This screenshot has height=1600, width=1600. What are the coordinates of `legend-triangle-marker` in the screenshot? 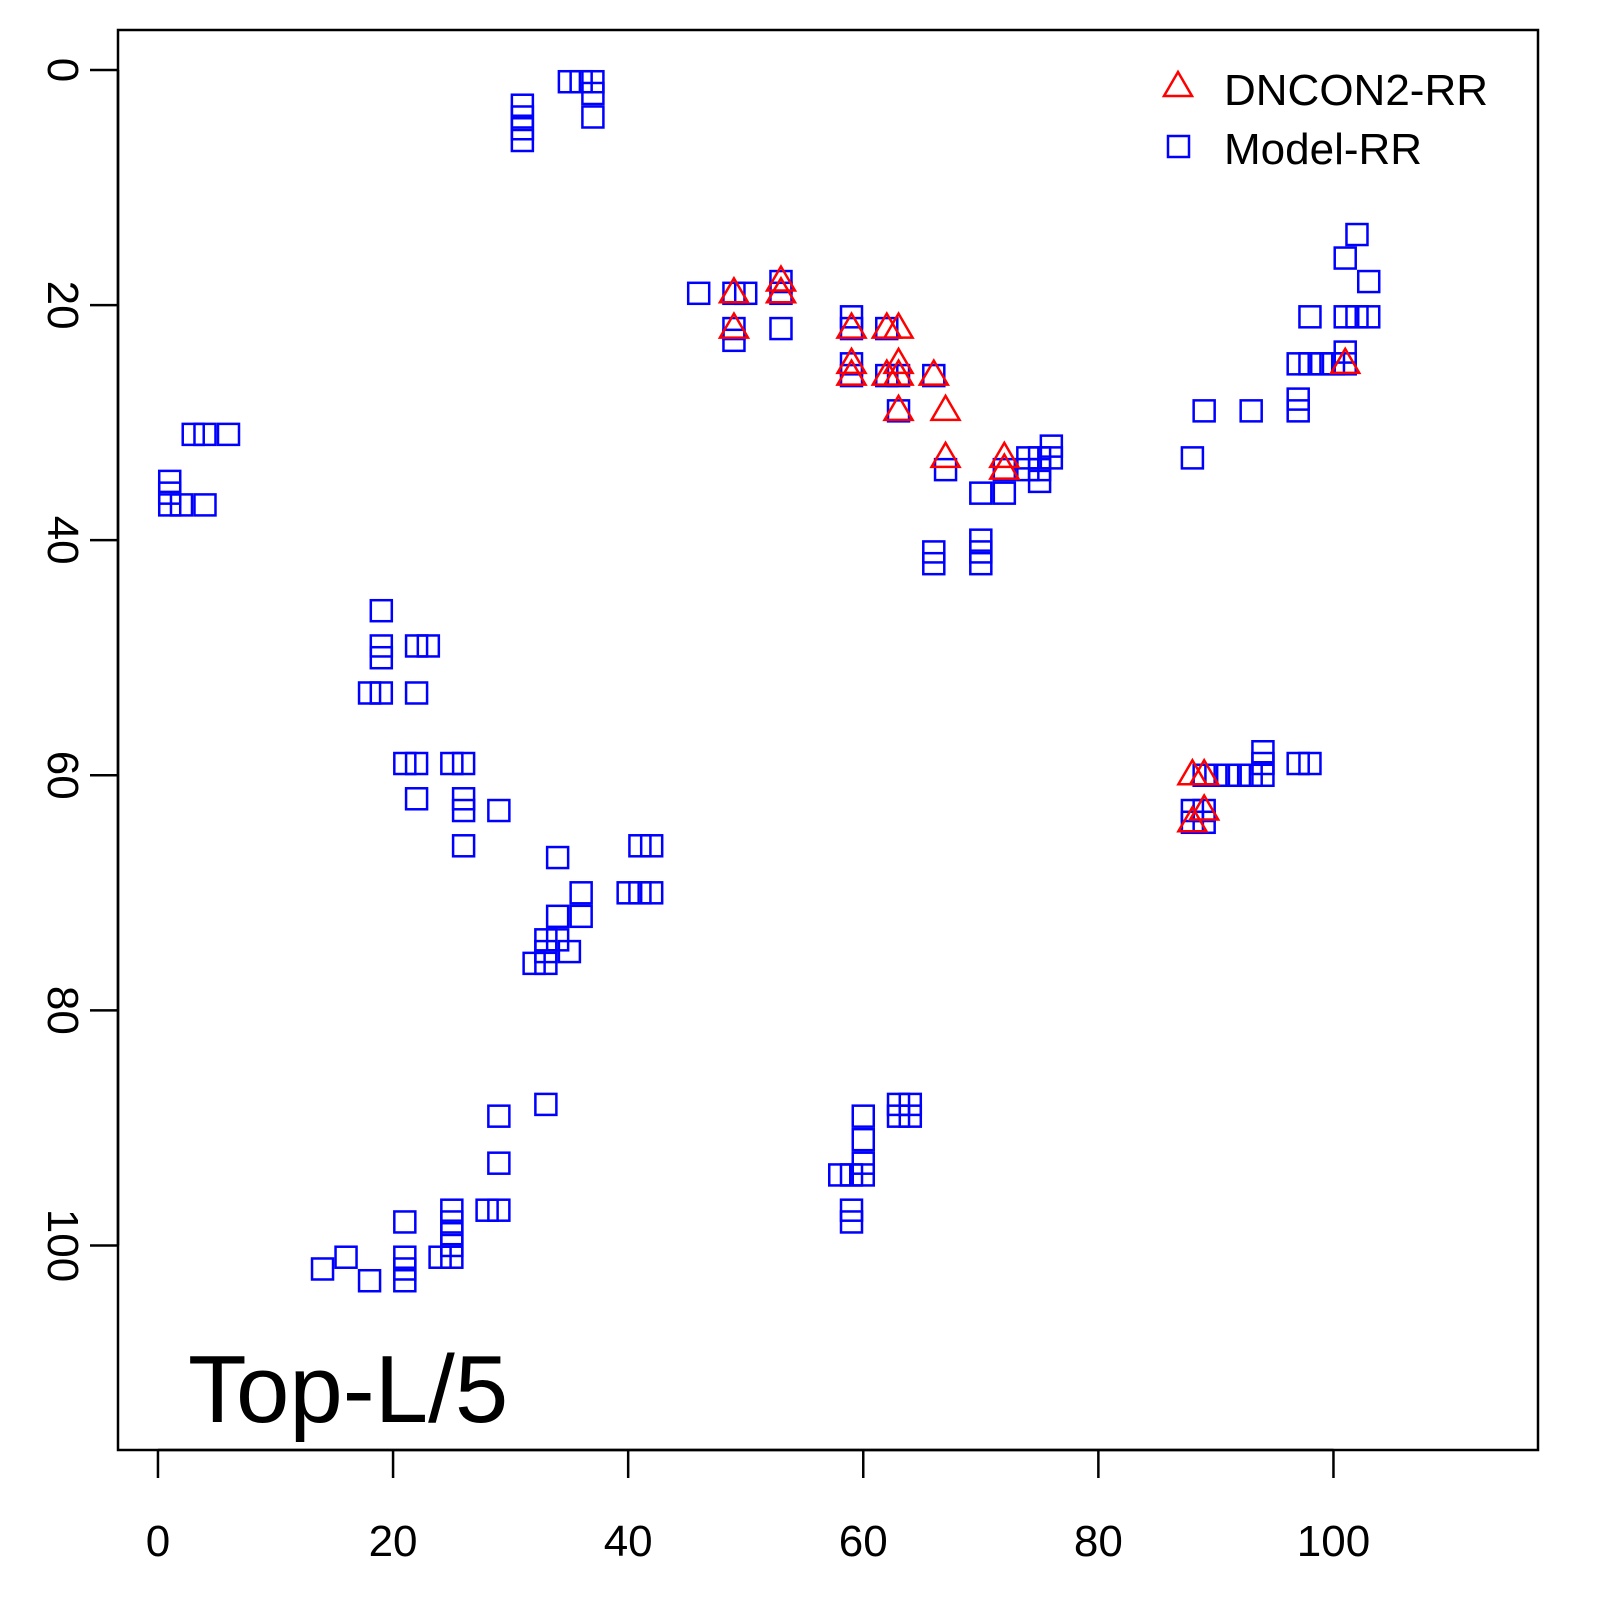 It's located at (1178, 83).